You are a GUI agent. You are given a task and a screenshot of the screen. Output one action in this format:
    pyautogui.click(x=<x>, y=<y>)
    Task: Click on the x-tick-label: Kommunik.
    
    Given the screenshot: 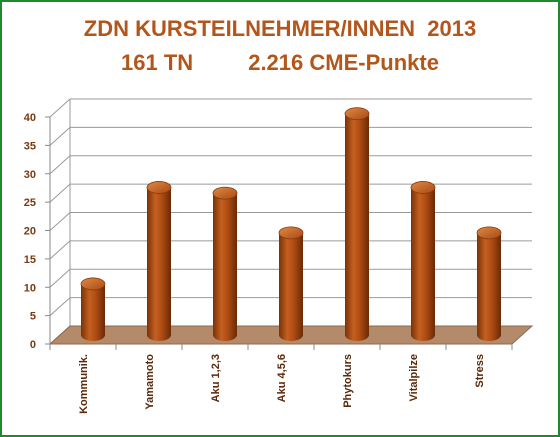 What is the action you would take?
    pyautogui.click(x=84, y=384)
    